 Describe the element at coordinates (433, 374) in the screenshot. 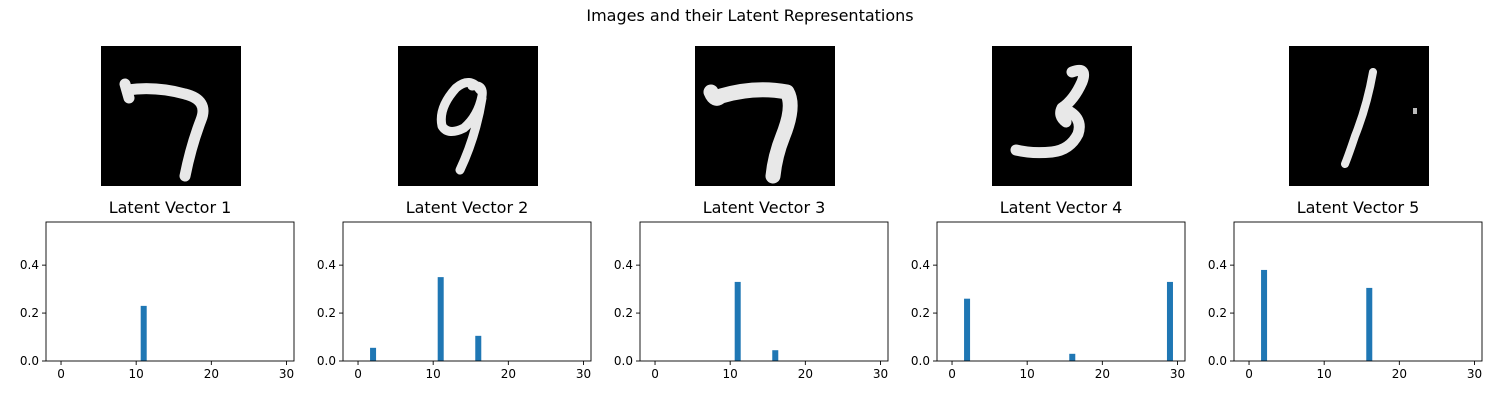

I see `x-tick-label-2-2: 10` at that location.